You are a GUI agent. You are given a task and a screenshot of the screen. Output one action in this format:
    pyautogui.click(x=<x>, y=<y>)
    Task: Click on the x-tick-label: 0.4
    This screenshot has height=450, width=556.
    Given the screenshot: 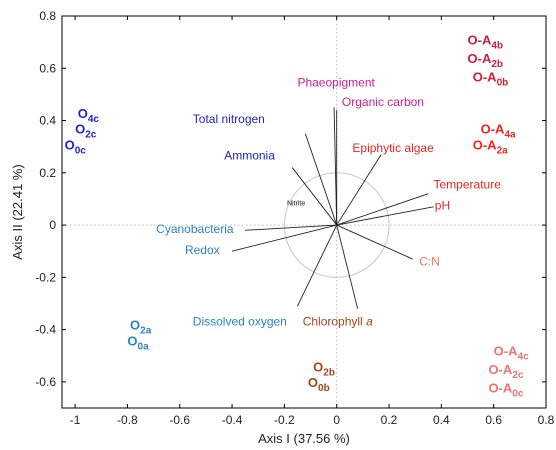 What is the action you would take?
    pyautogui.click(x=441, y=420)
    